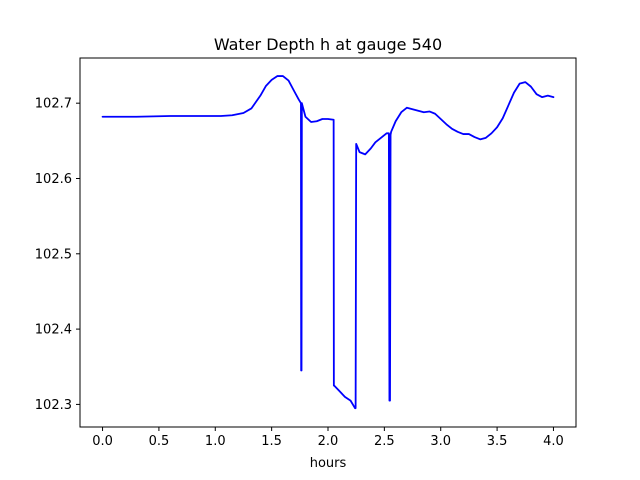 This screenshot has height=480, width=640. Describe the element at coordinates (271, 441) in the screenshot. I see `x-tick-label: 1.5` at that location.